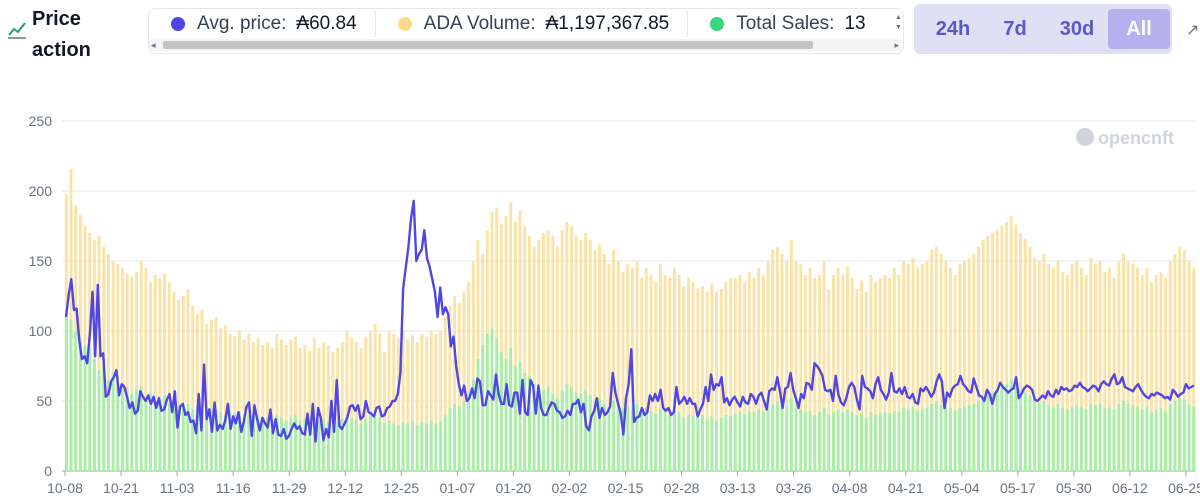 The width and height of the screenshot is (1200, 496). What do you see at coordinates (41, 331) in the screenshot?
I see `y-tick-label: 100` at bounding box center [41, 331].